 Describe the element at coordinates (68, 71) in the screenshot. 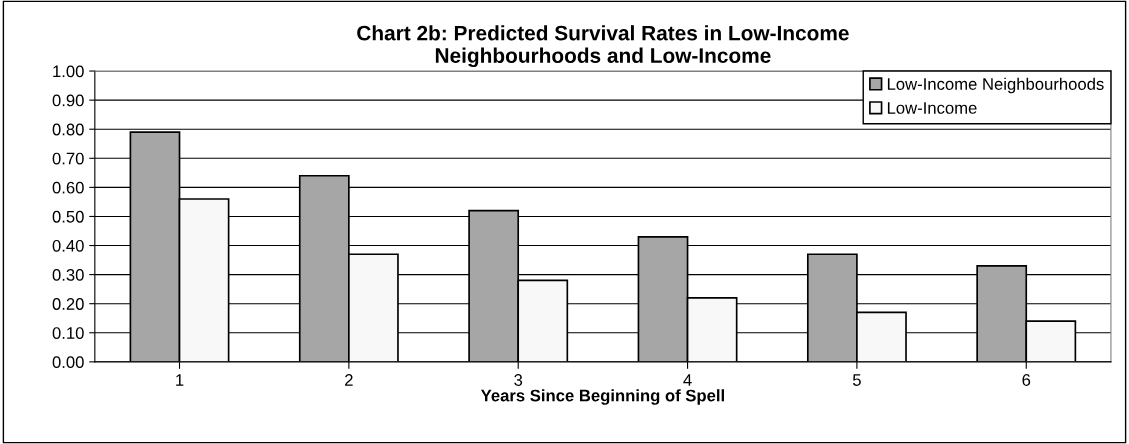

I see `y-tick-label: 1.00` at that location.